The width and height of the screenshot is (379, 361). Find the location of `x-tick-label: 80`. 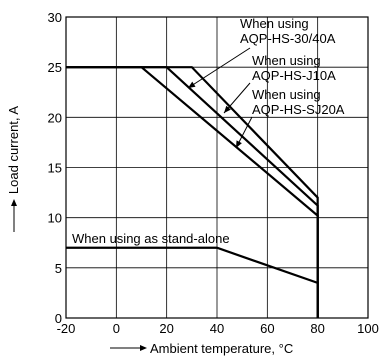

x-tick-label: 80 is located at coordinates (317, 328).